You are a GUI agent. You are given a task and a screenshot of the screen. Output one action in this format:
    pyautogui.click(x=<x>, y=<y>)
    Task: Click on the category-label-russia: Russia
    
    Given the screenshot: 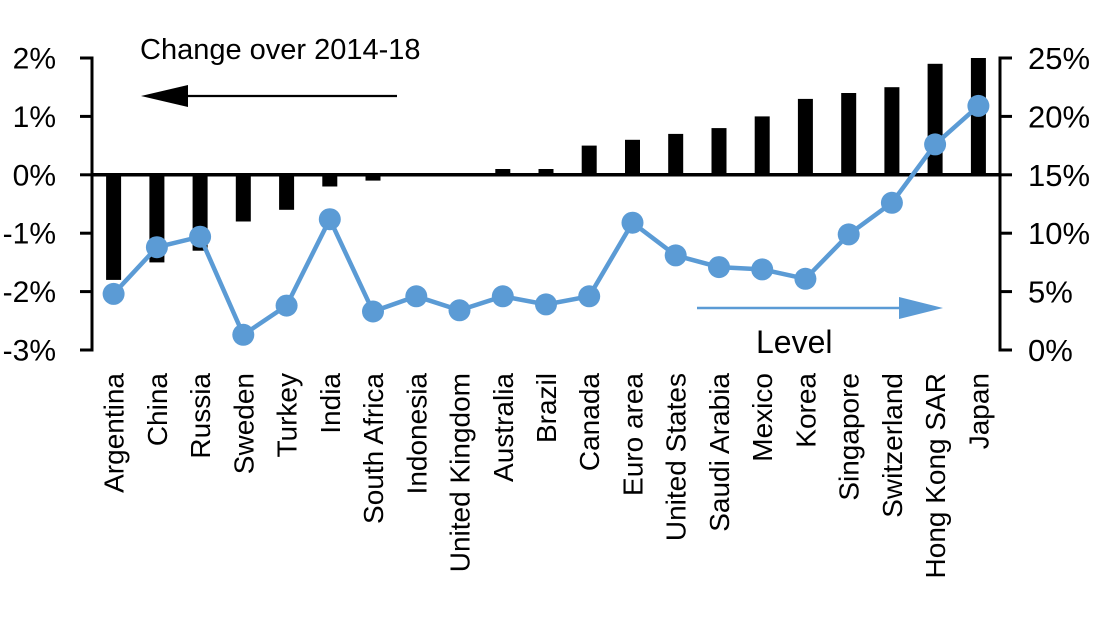 What is the action you would take?
    pyautogui.click(x=200, y=416)
    